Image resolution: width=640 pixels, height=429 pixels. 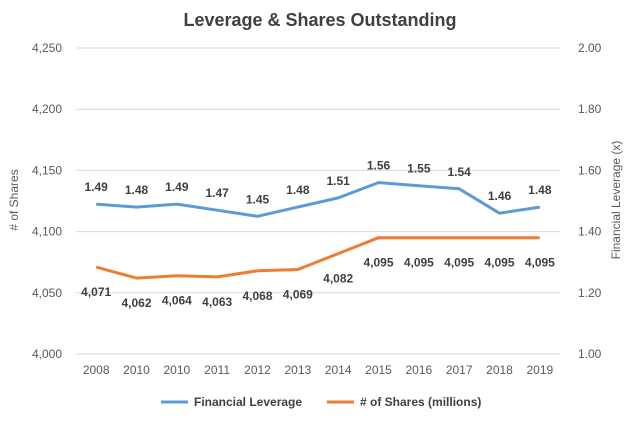 What do you see at coordinates (96, 370) in the screenshot?
I see `x-tick-label: 2008` at bounding box center [96, 370].